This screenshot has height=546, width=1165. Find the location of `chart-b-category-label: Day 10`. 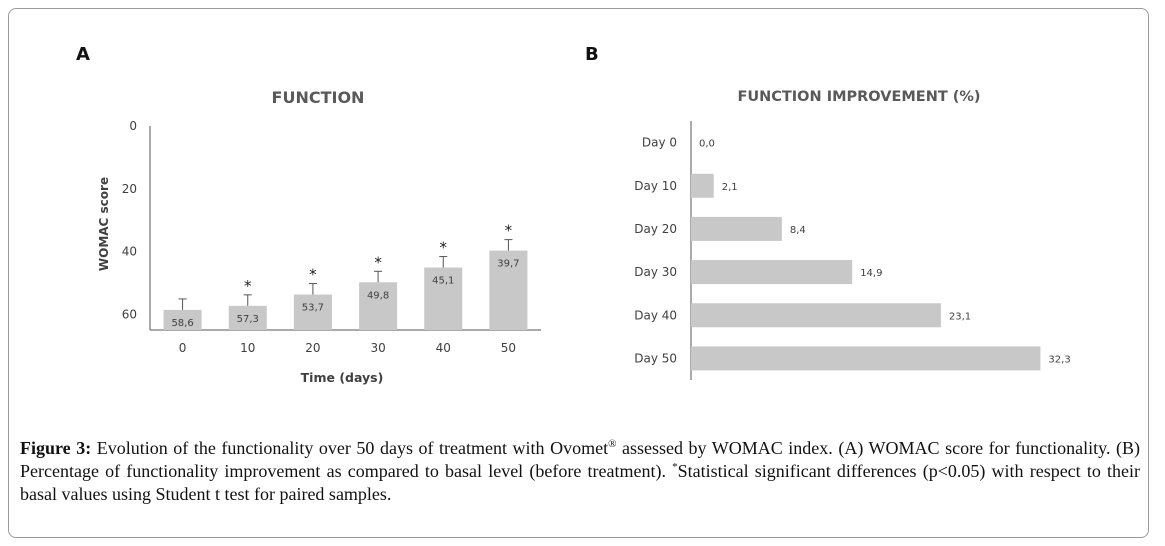

chart-b-category-label: Day 10 is located at coordinates (655, 186).